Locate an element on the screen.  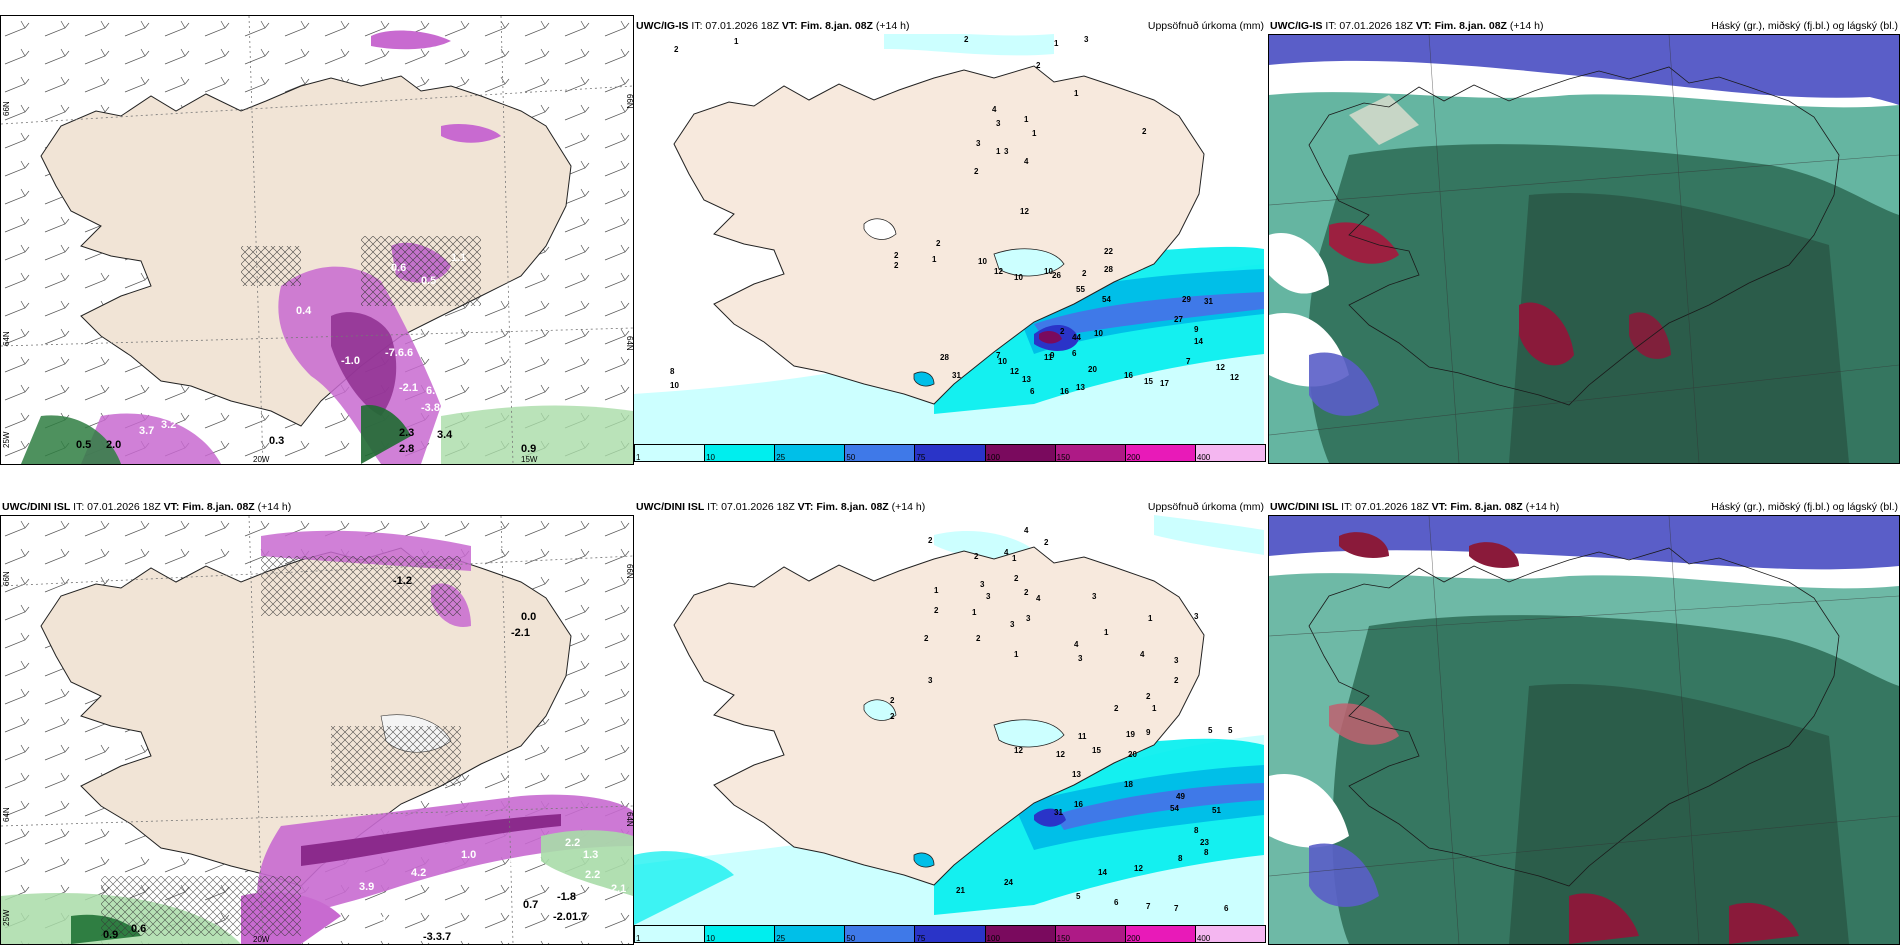
precip-value-label: 22 is located at coordinates (1108, 251).